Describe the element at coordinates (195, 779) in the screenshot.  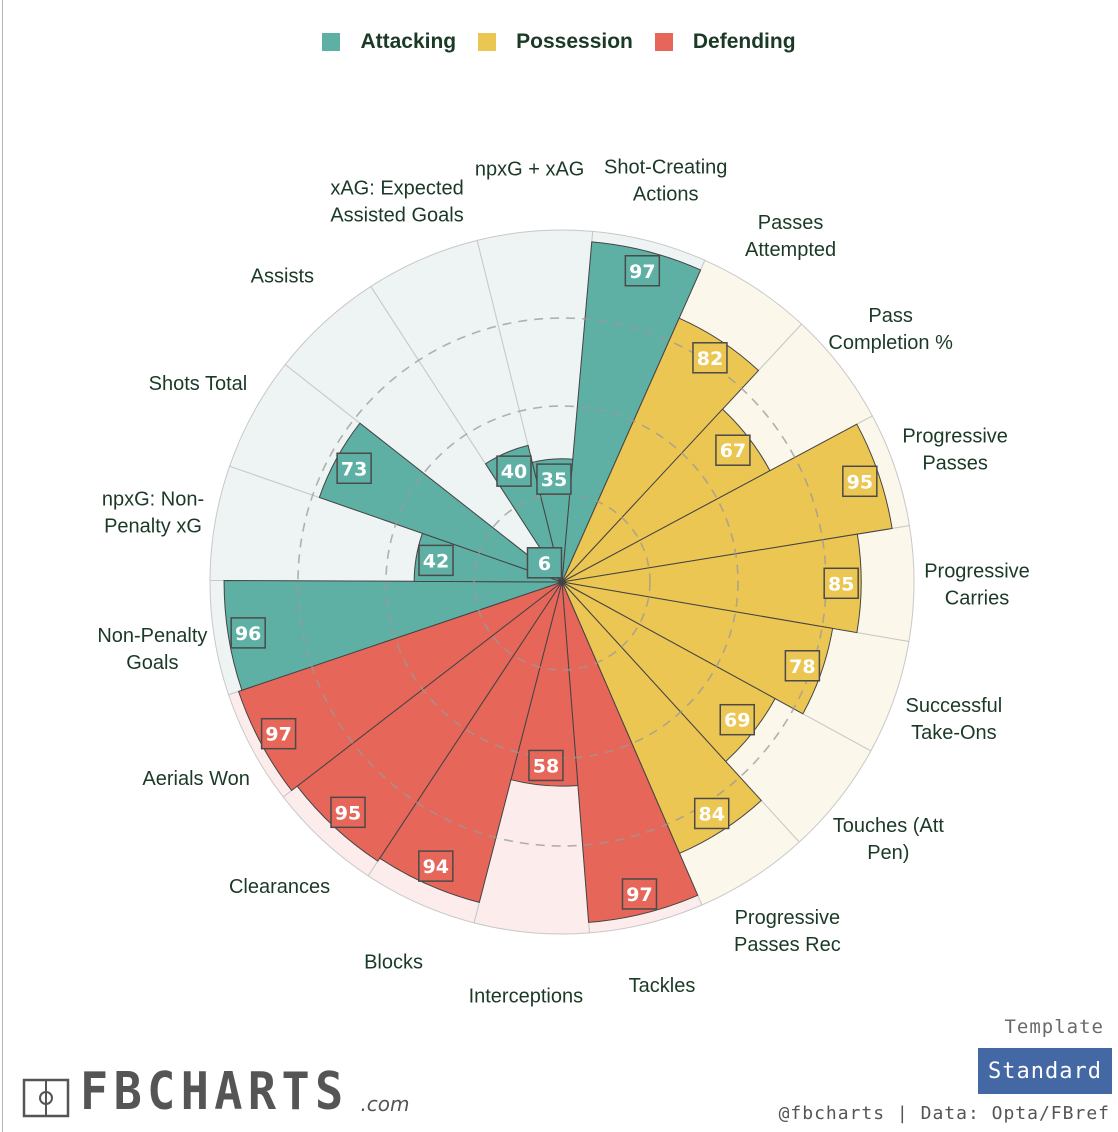
I see `category-label-aerials-won: Aerials Won` at that location.